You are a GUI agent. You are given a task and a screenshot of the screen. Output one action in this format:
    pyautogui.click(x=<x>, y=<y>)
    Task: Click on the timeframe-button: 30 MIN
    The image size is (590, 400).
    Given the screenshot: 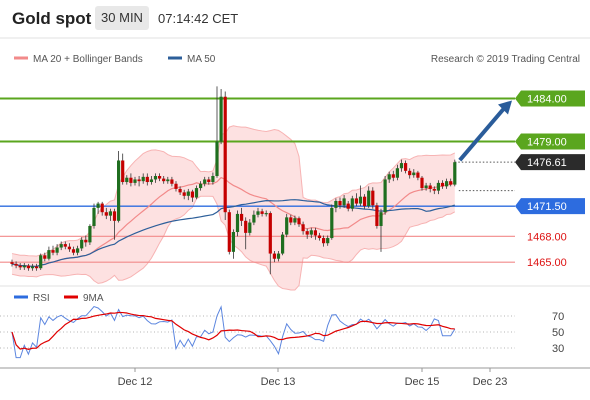 What is the action you would take?
    pyautogui.click(x=122, y=18)
    